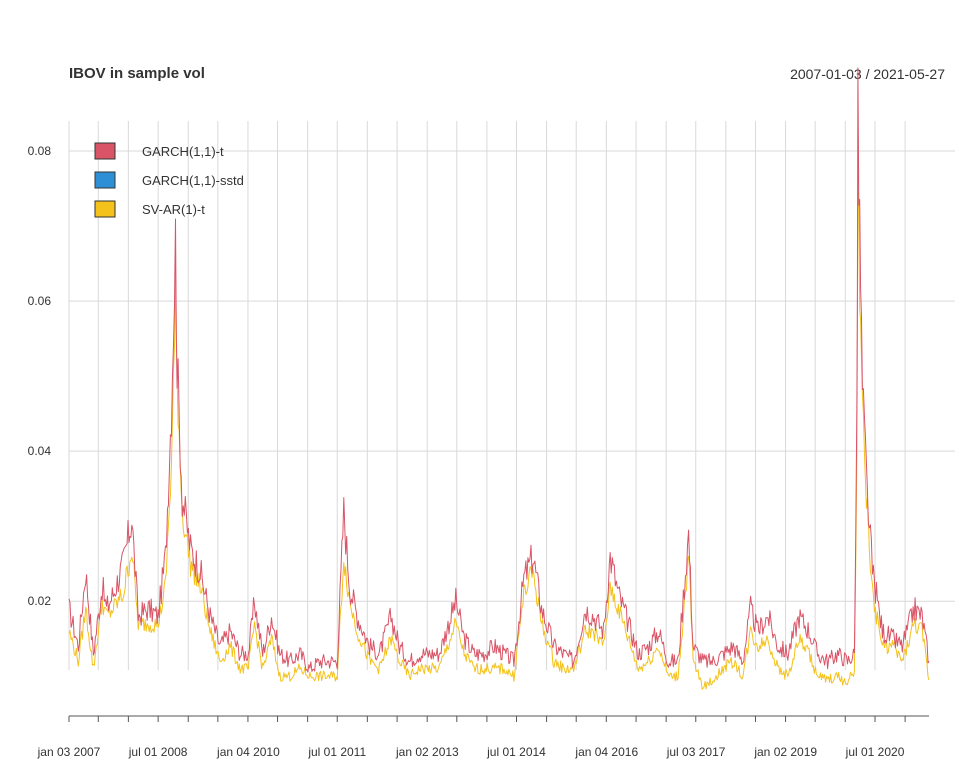 The height and width of the screenshot is (768, 971). Describe the element at coordinates (193, 180) in the screenshot. I see `legend-label: GARCH(1,1)-sstd` at that location.